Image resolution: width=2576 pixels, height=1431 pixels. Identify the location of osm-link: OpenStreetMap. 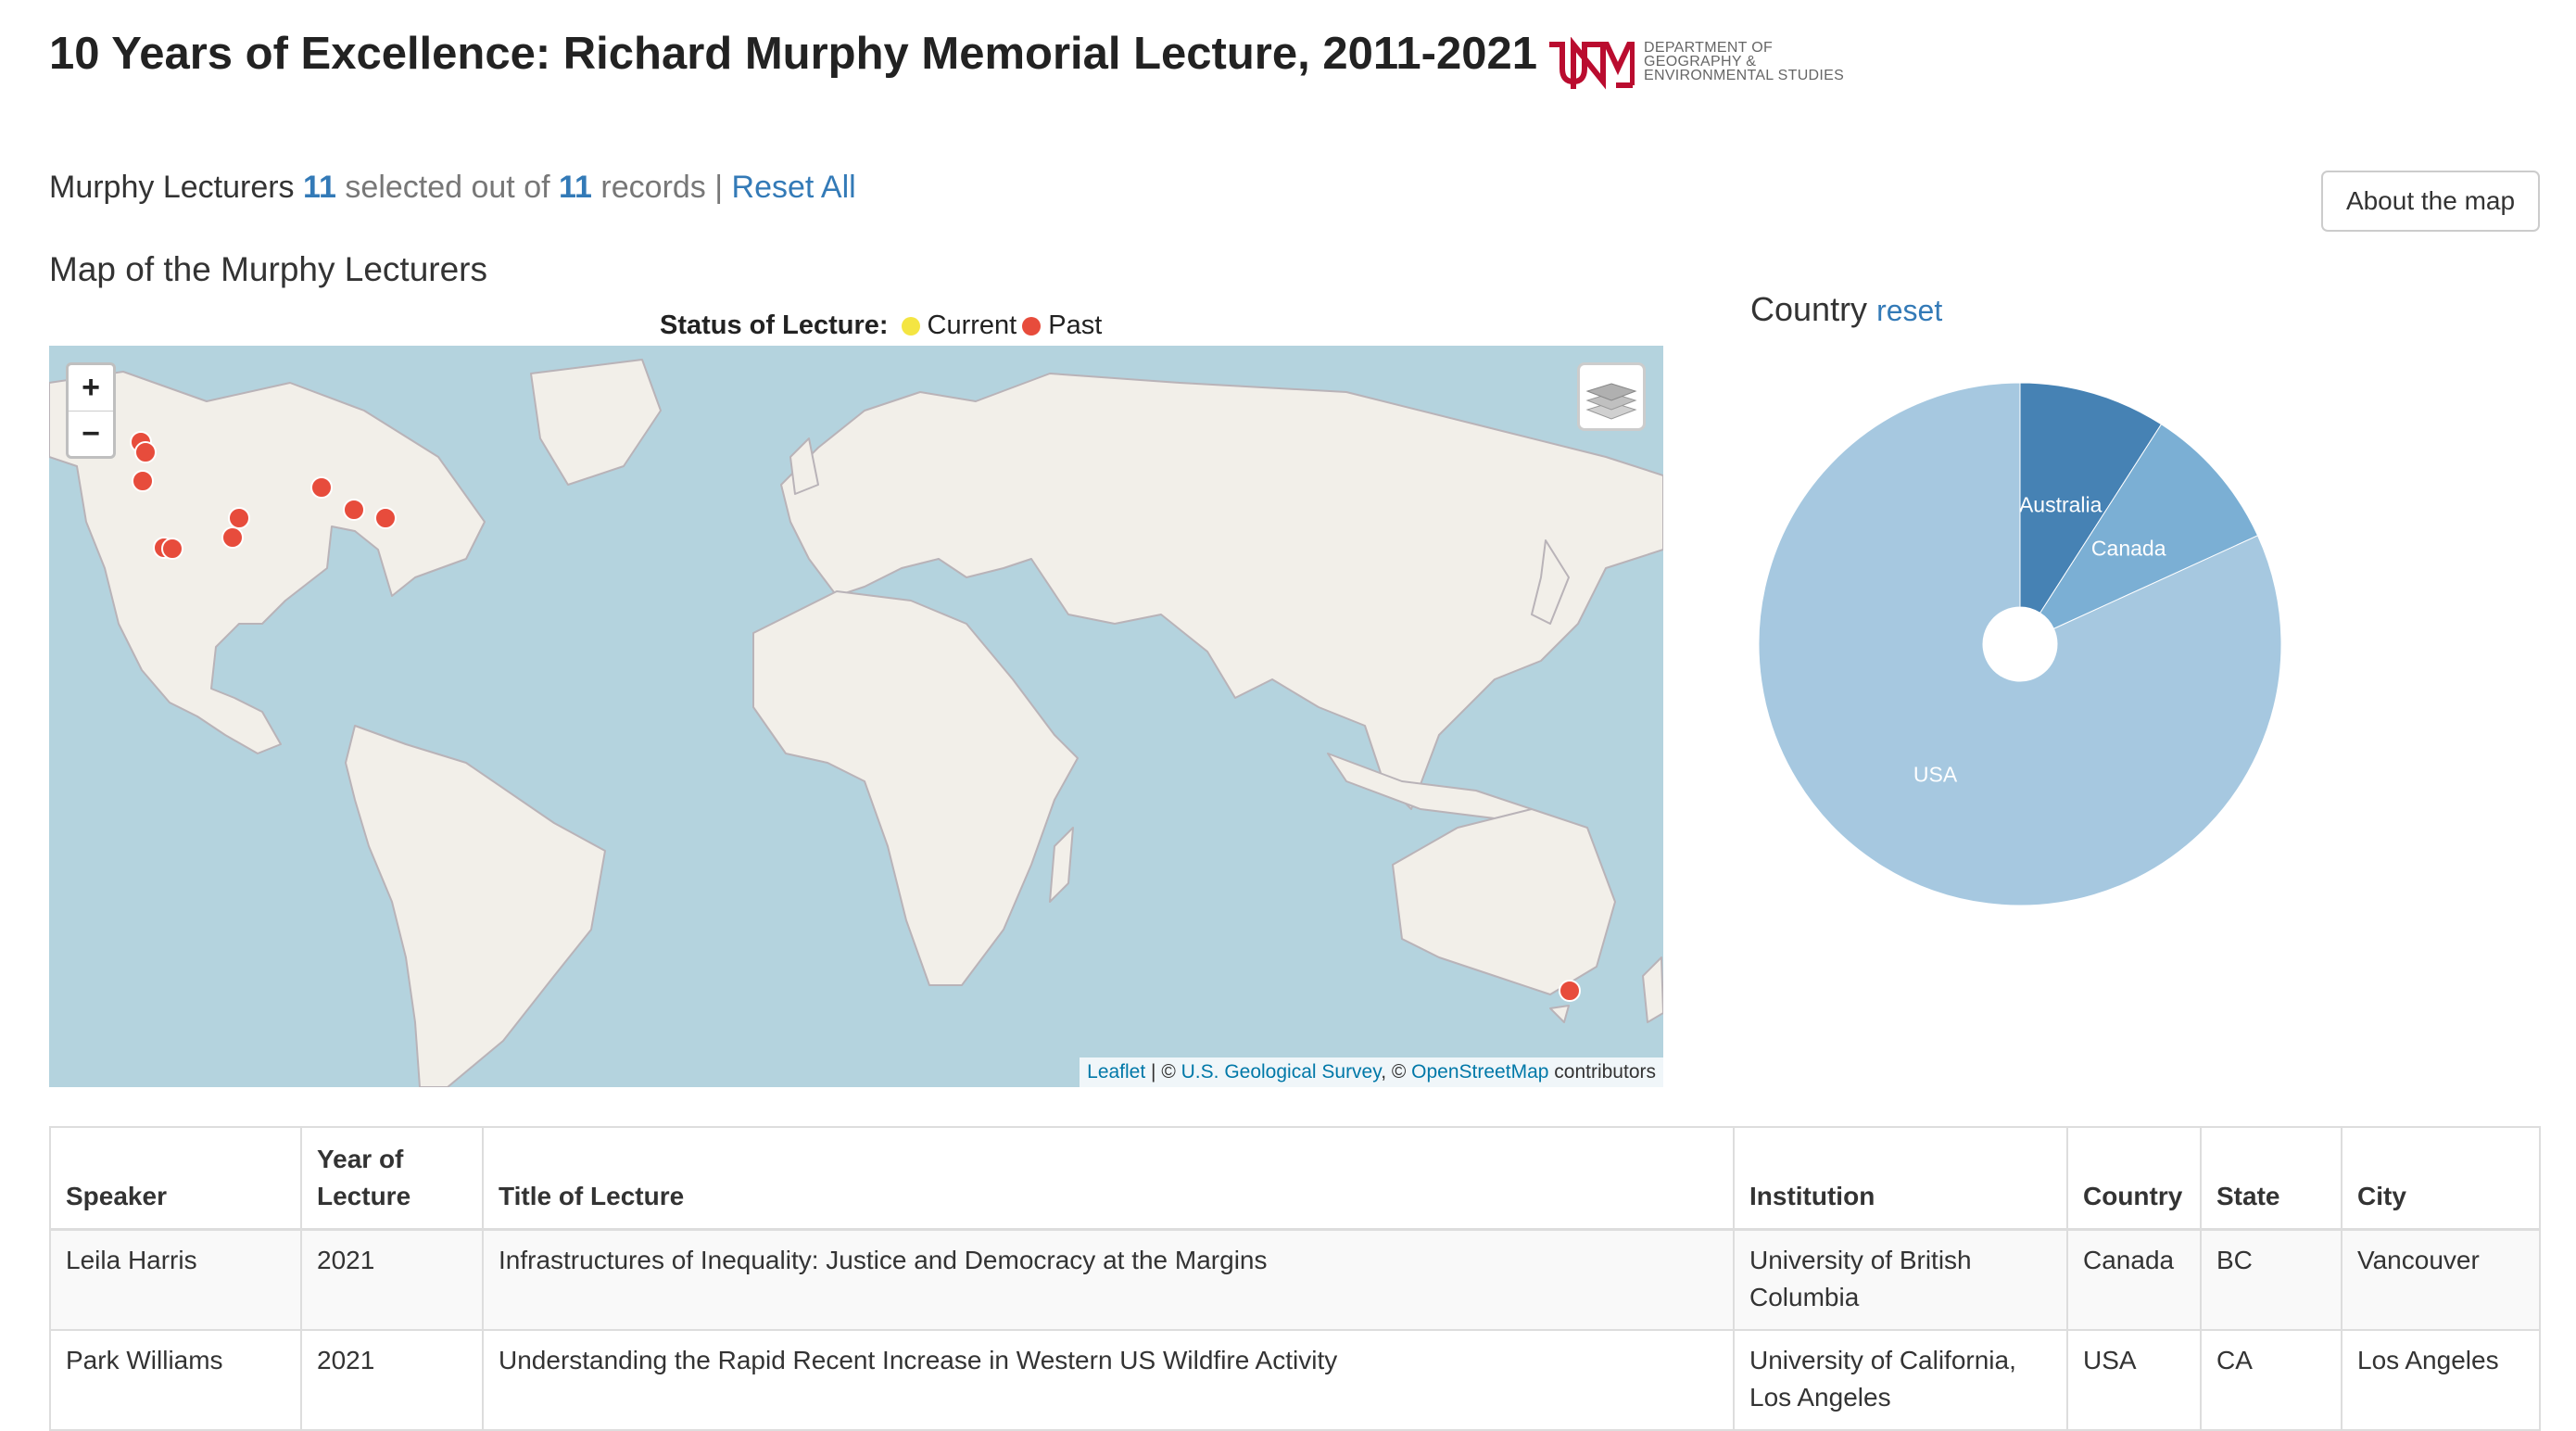
(1480, 1072).